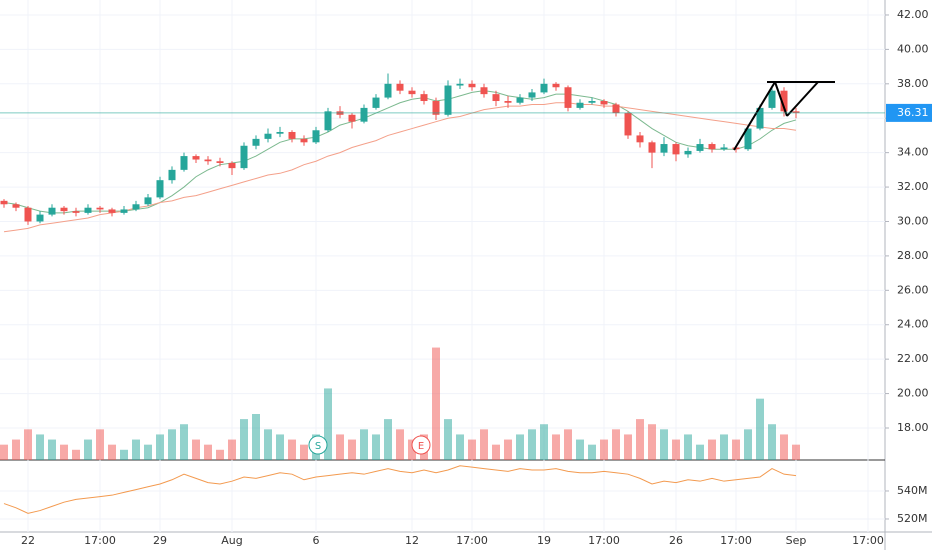 This screenshot has width=932, height=550. Describe the element at coordinates (231, 540) in the screenshot. I see `x-tick-label: Aug` at that location.